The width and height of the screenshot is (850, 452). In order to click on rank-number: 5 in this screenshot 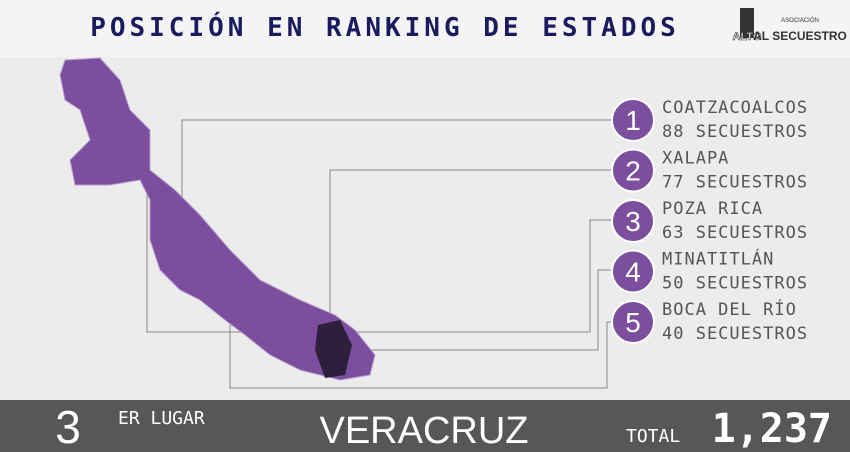, I will do `click(633, 322)`.